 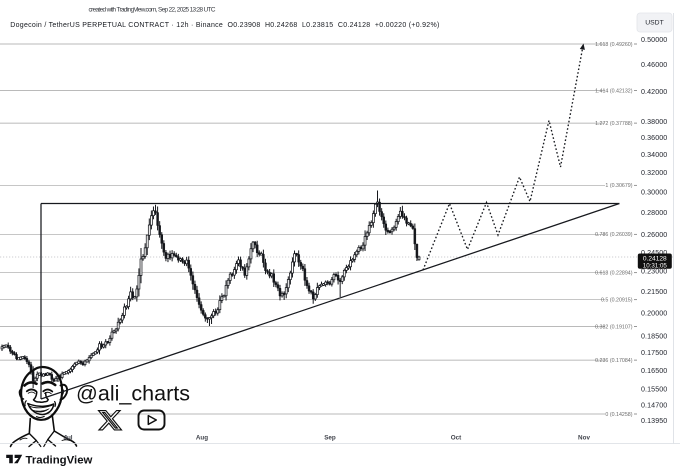 What do you see at coordinates (654, 155) in the screenshot?
I see `svg-text: 0.34000` at bounding box center [654, 155].